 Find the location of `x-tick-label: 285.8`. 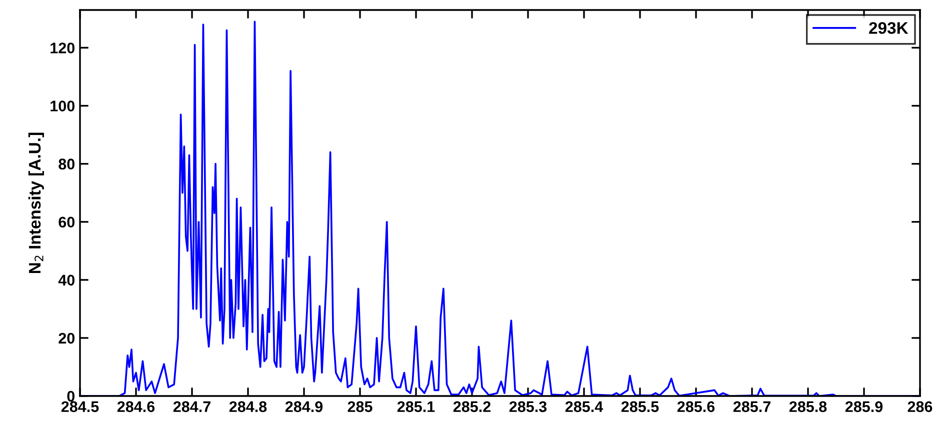

x-tick-label: 285.8 is located at coordinates (808, 406).